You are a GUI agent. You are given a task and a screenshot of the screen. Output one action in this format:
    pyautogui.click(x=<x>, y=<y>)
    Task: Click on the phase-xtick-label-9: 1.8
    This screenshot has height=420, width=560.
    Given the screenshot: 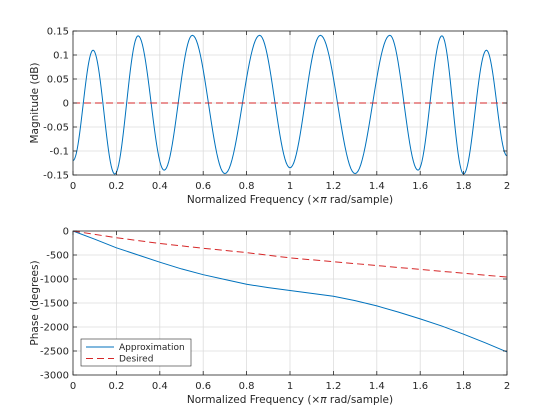 What is the action you would take?
    pyautogui.click(x=464, y=386)
    